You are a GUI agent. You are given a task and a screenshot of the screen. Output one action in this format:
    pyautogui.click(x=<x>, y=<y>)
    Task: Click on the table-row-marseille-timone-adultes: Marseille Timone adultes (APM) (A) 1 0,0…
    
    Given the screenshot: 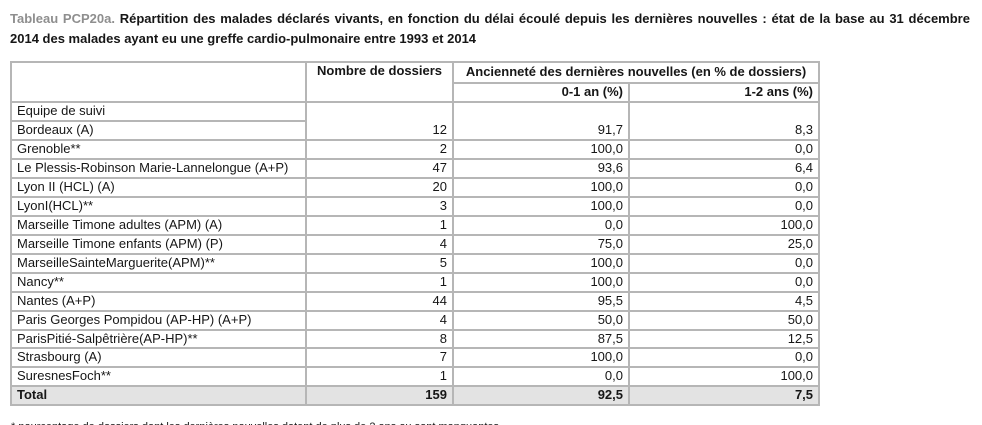 What is the action you would take?
    pyautogui.click(x=415, y=225)
    